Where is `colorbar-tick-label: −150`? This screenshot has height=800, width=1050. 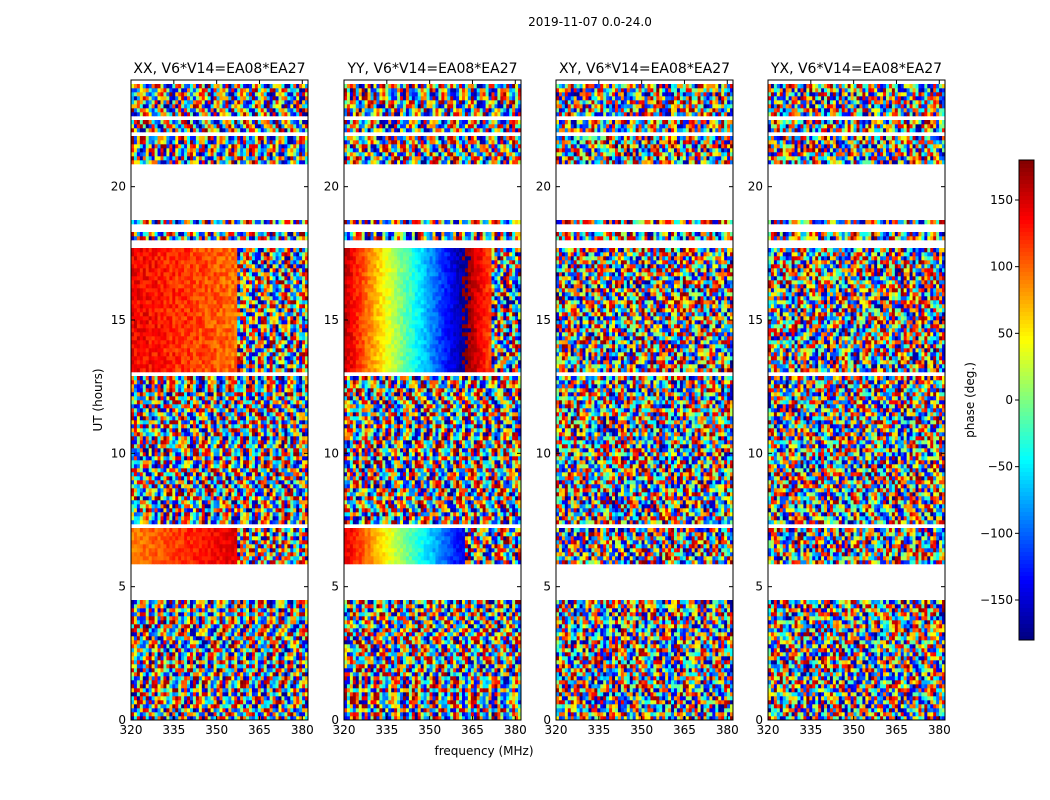 colorbar-tick-label: −150 is located at coordinates (996, 600).